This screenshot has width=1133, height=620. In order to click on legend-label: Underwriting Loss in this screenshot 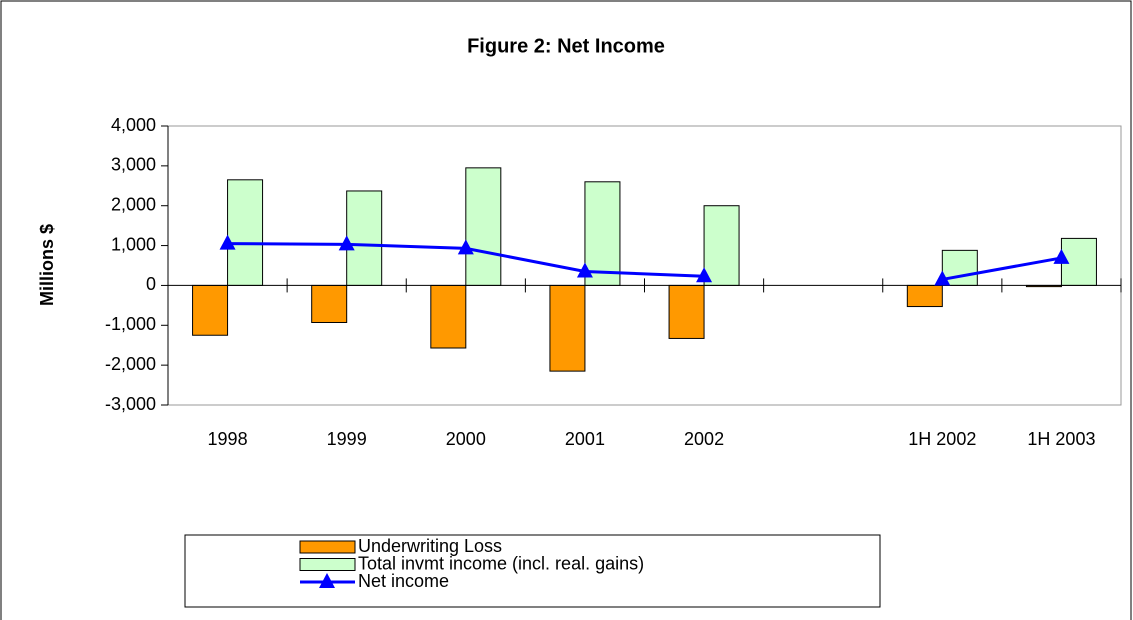, I will do `click(430, 546)`.